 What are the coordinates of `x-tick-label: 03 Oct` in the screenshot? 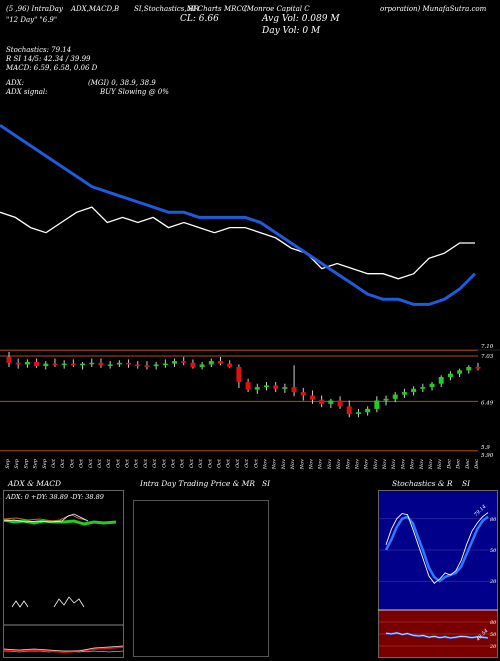 It's located at (72, 464).